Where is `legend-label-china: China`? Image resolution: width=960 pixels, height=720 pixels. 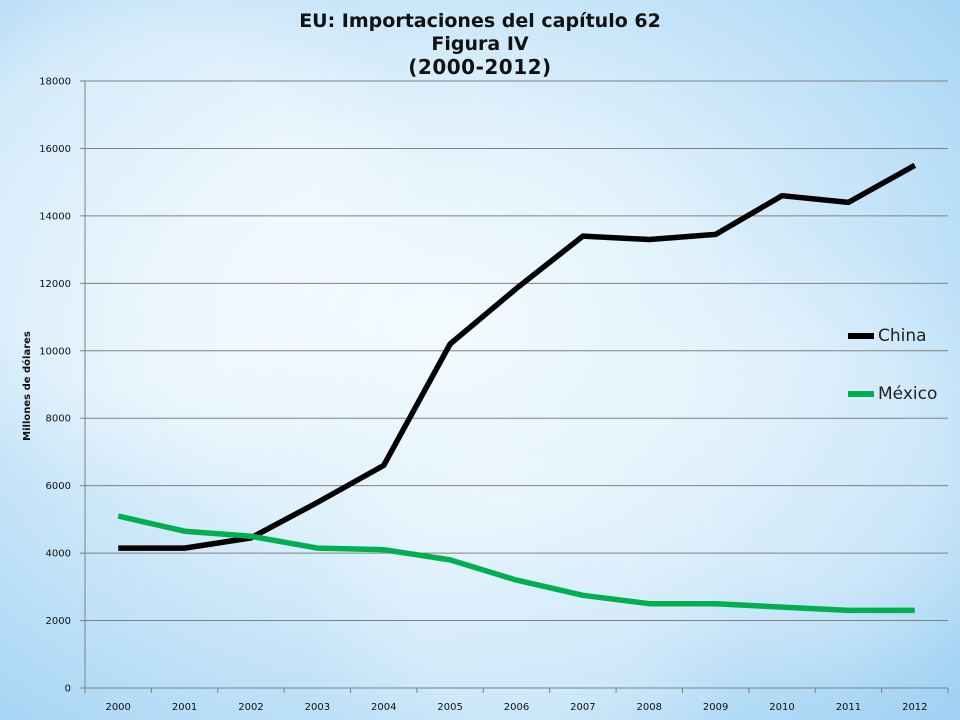 legend-label-china: China is located at coordinates (902, 336).